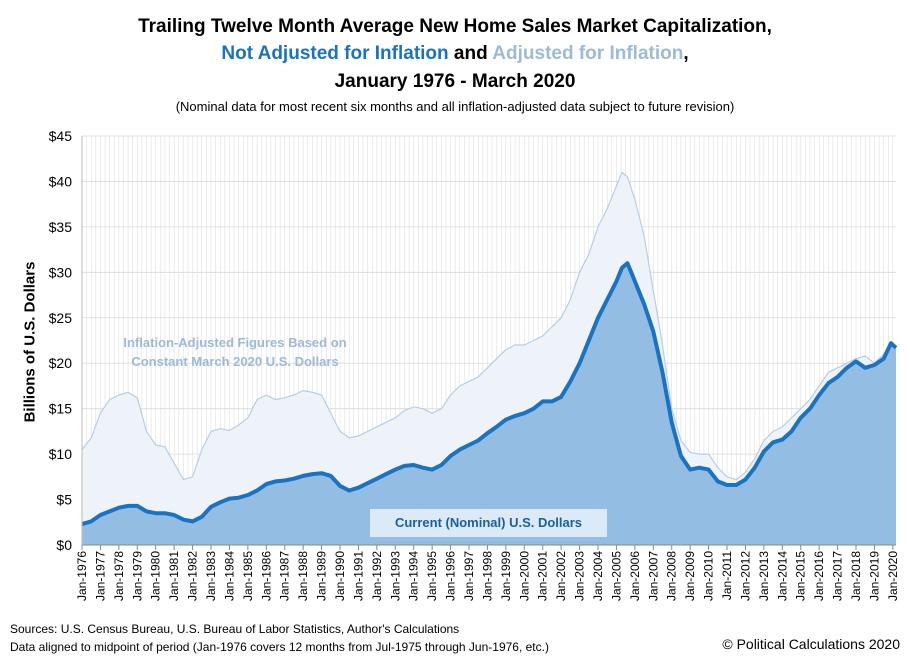 The image size is (910, 661). Describe the element at coordinates (672, 576) in the screenshot. I see `x-tick-label: Jan-2008` at that location.